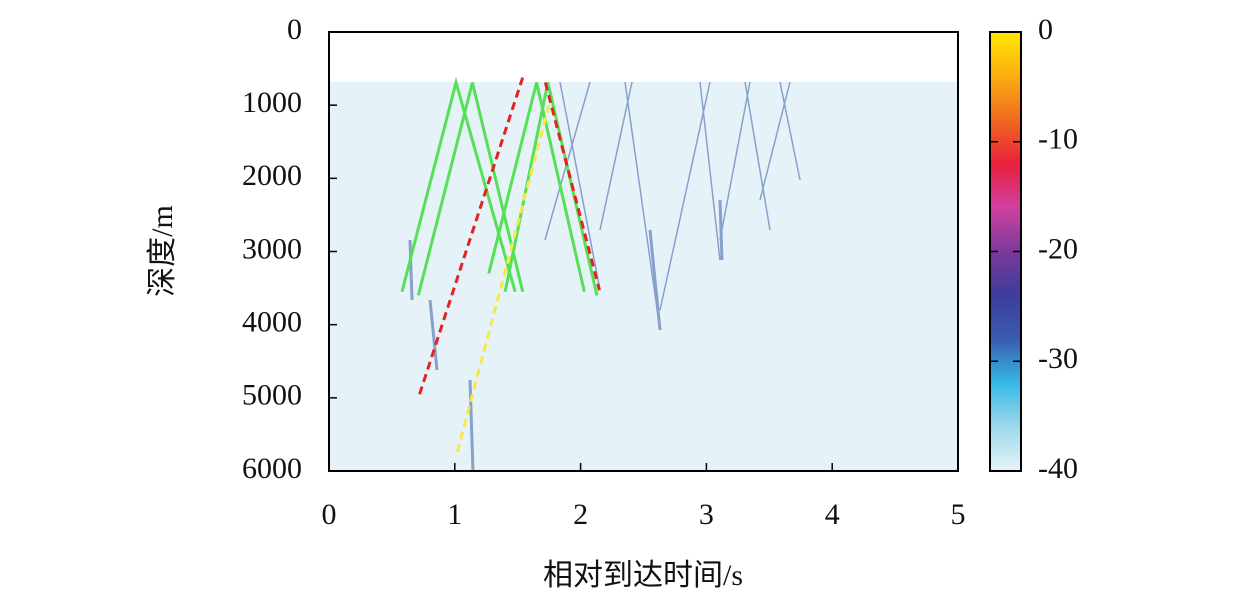 The image size is (1260, 614). I want to click on x-tick-label: 0, so click(329, 514).